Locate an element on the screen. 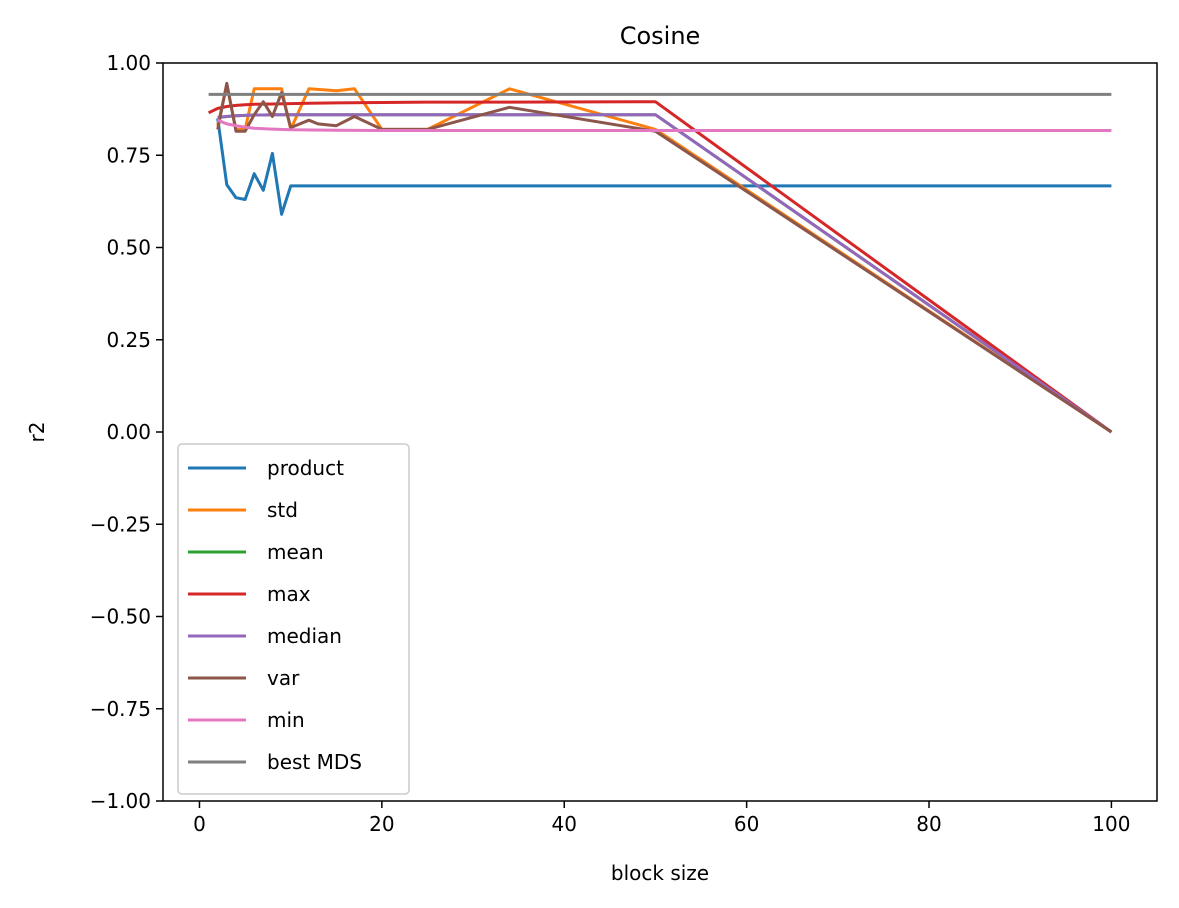 Image resolution: width=1179 pixels, height=908 pixels. legend-label: min is located at coordinates (286, 720).